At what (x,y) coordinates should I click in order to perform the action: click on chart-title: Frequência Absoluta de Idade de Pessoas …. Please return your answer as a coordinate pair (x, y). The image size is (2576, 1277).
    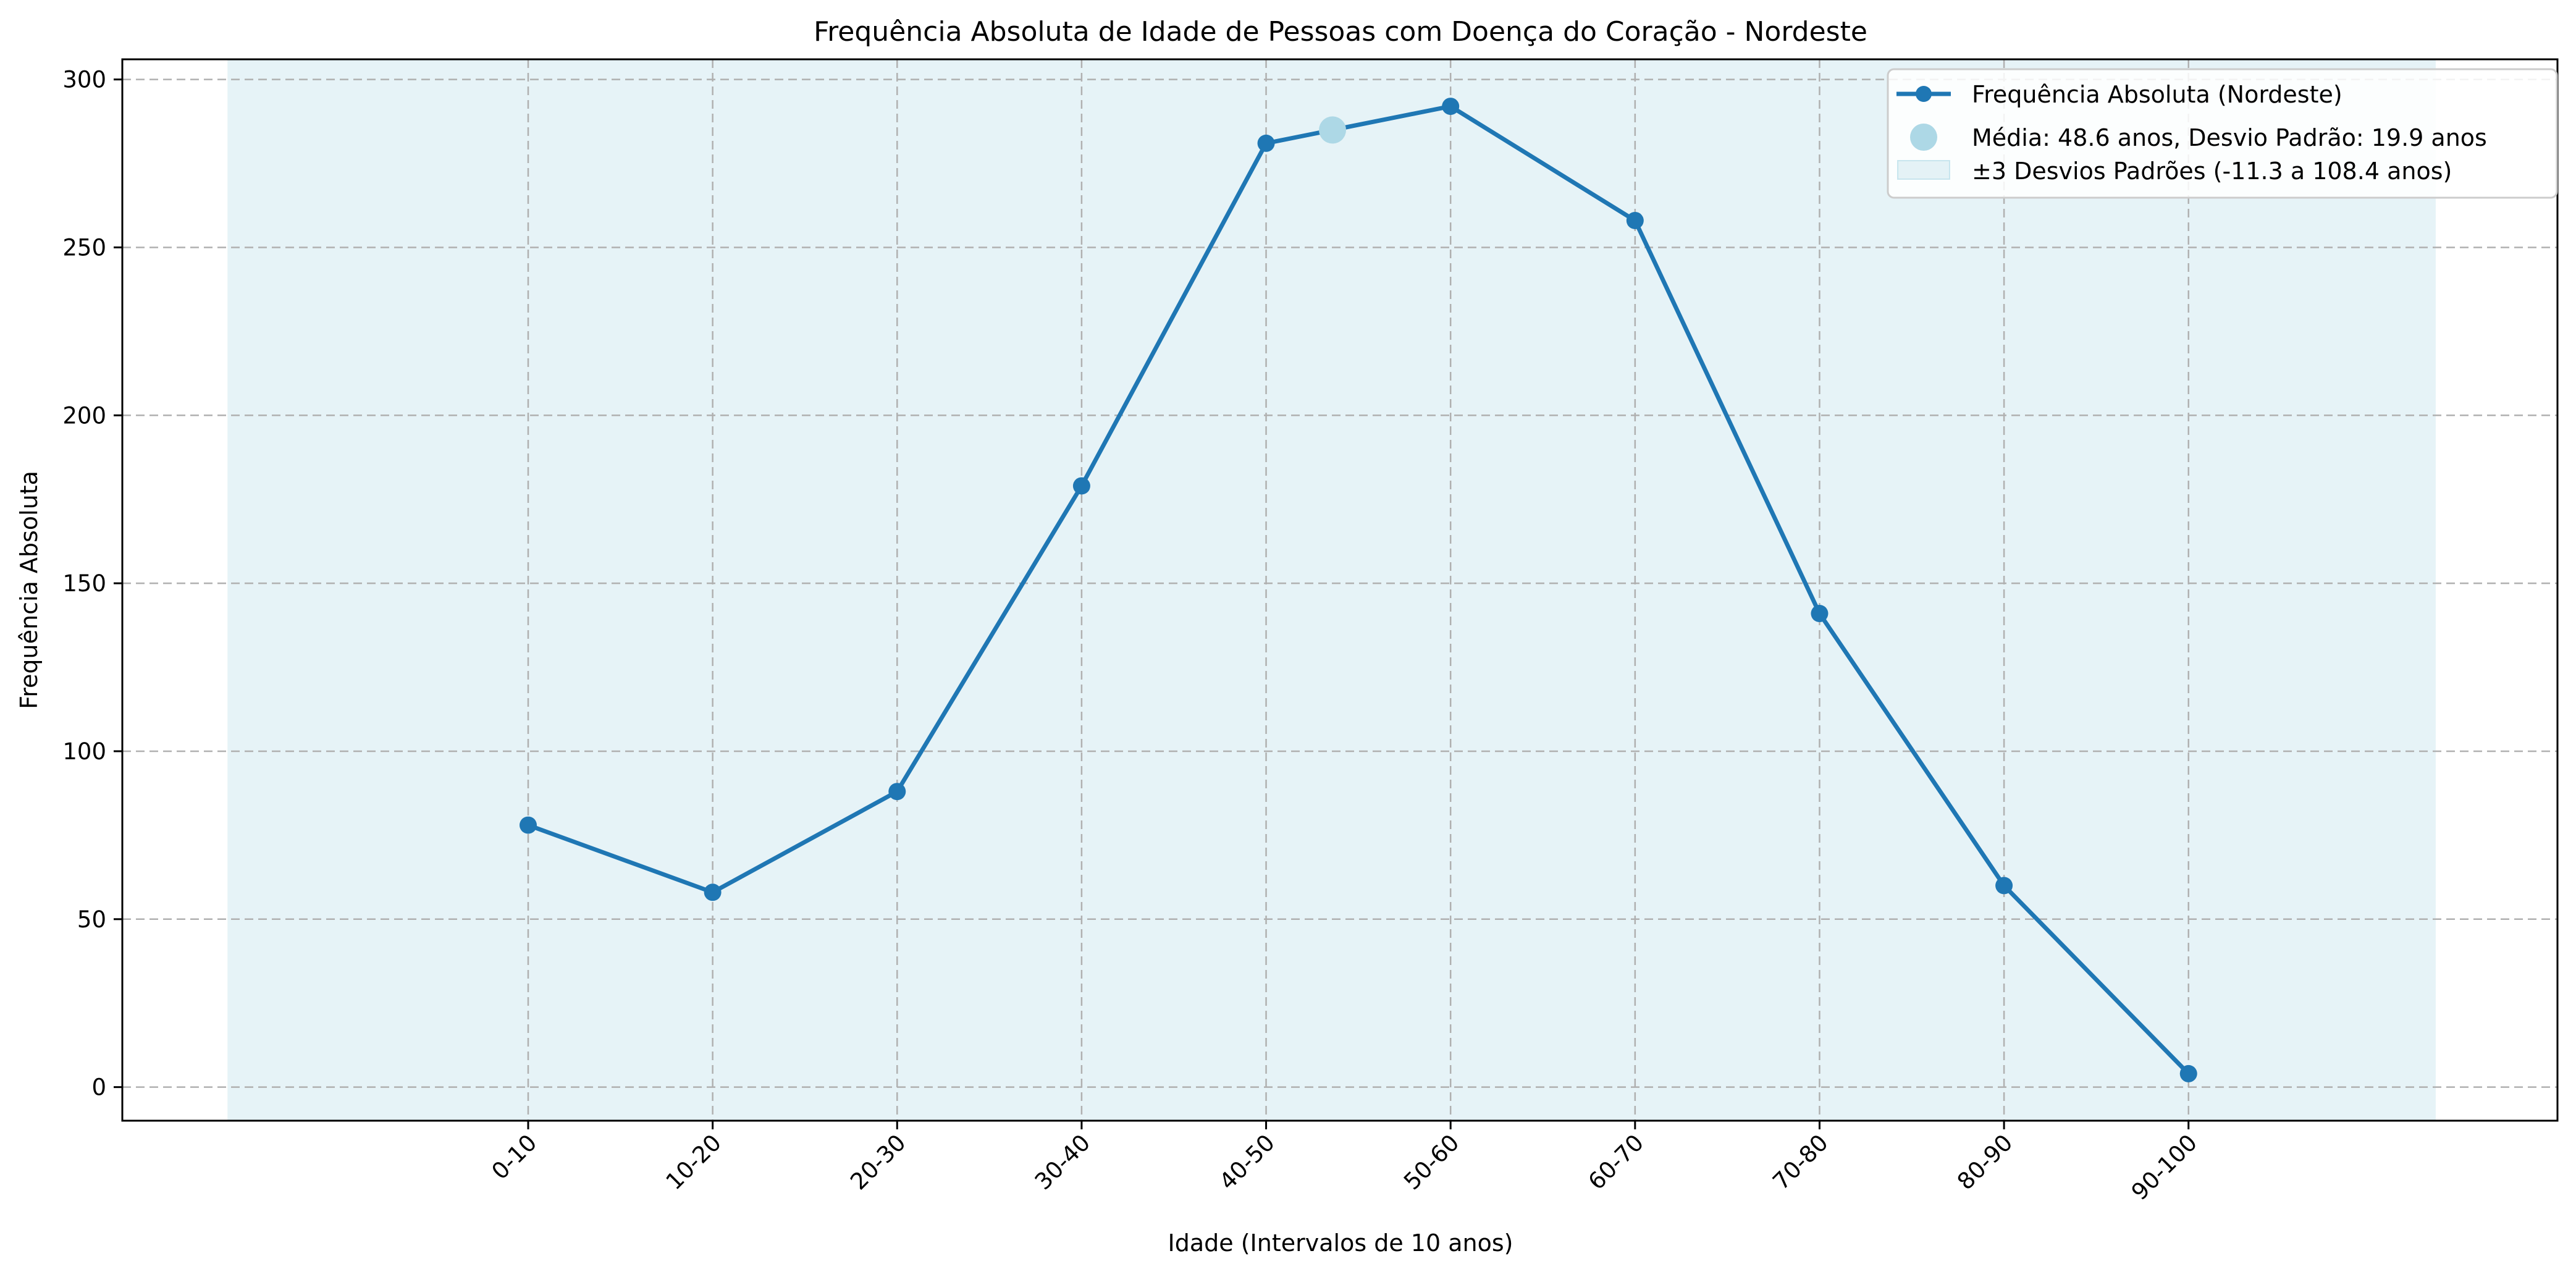
    Looking at the image, I should click on (1340, 32).